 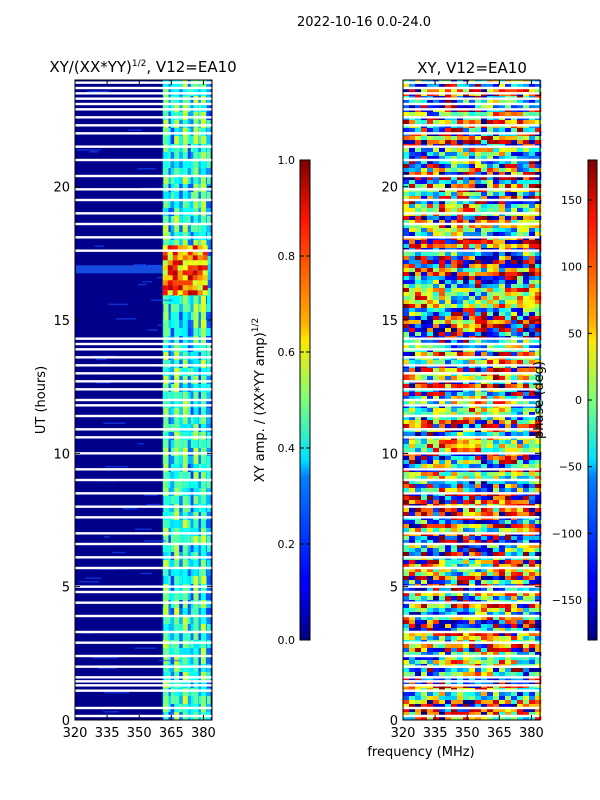 What do you see at coordinates (41, 400) in the screenshot?
I see `amplitude-y-label: UT (hours)` at bounding box center [41, 400].